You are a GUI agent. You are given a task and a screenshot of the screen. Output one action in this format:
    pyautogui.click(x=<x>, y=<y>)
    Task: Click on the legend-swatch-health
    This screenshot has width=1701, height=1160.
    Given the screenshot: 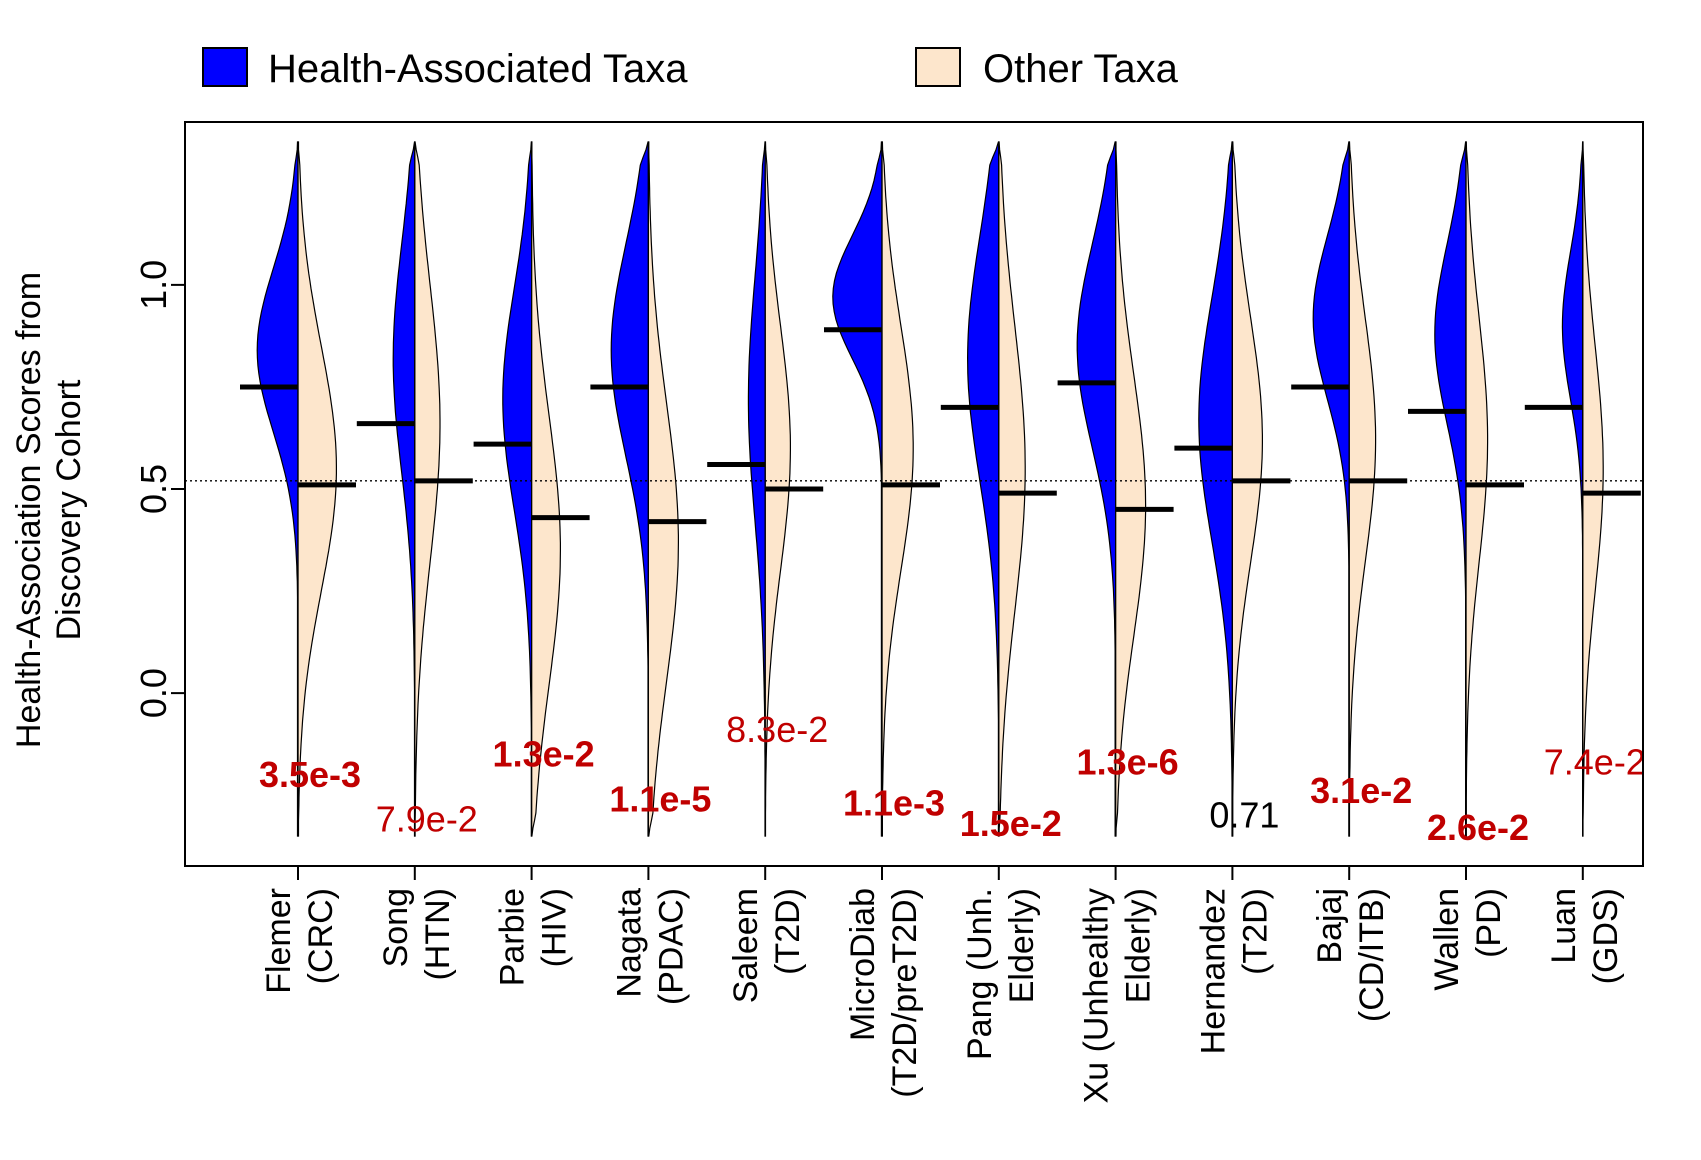 What is the action you would take?
    pyautogui.click(x=225, y=67)
    